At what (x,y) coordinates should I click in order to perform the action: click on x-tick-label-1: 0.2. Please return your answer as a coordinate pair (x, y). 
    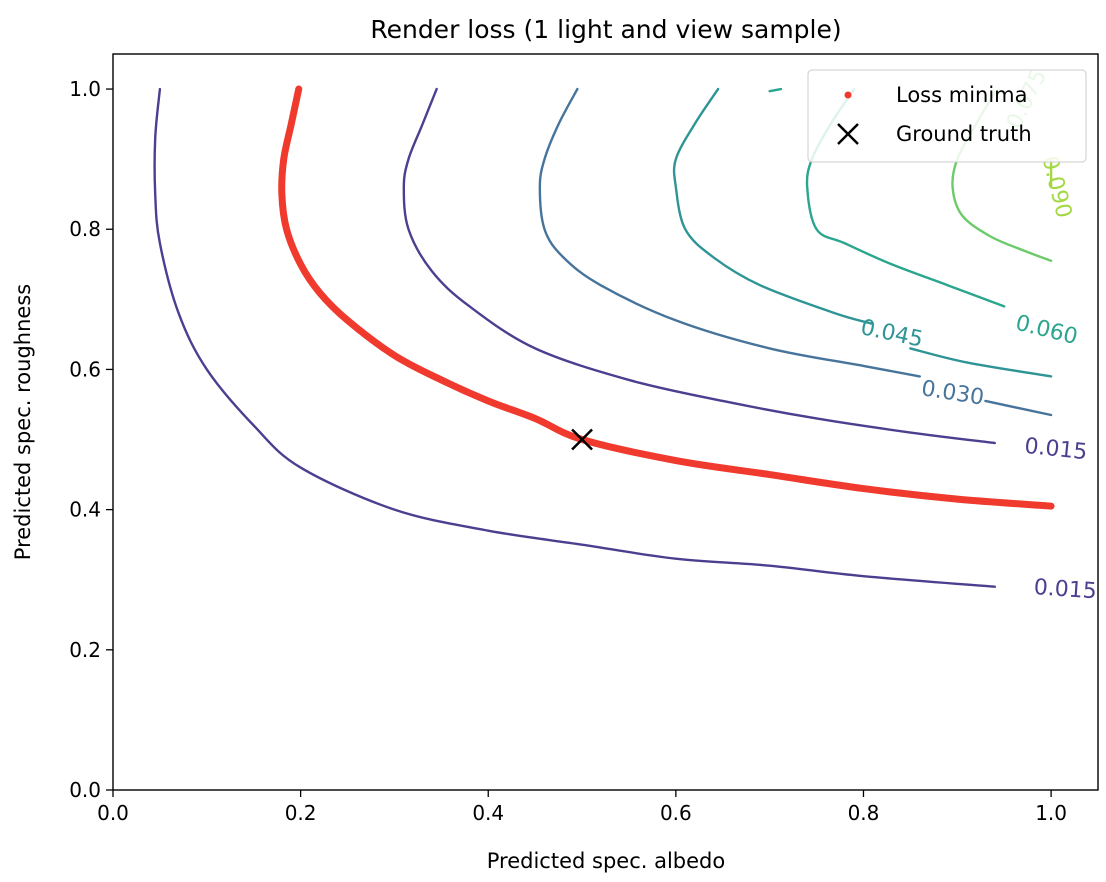
    Looking at the image, I should click on (301, 813).